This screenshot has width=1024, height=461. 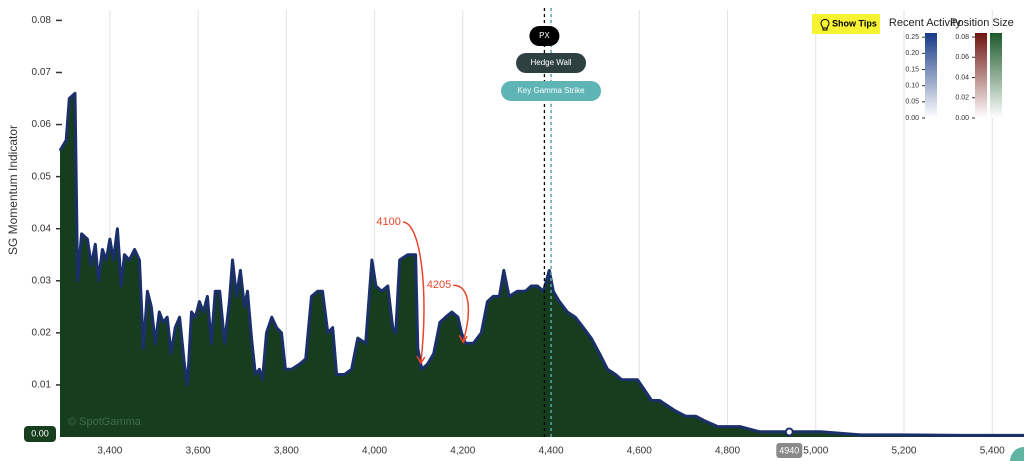 What do you see at coordinates (825, 24) in the screenshot?
I see `bulb-icon` at bounding box center [825, 24].